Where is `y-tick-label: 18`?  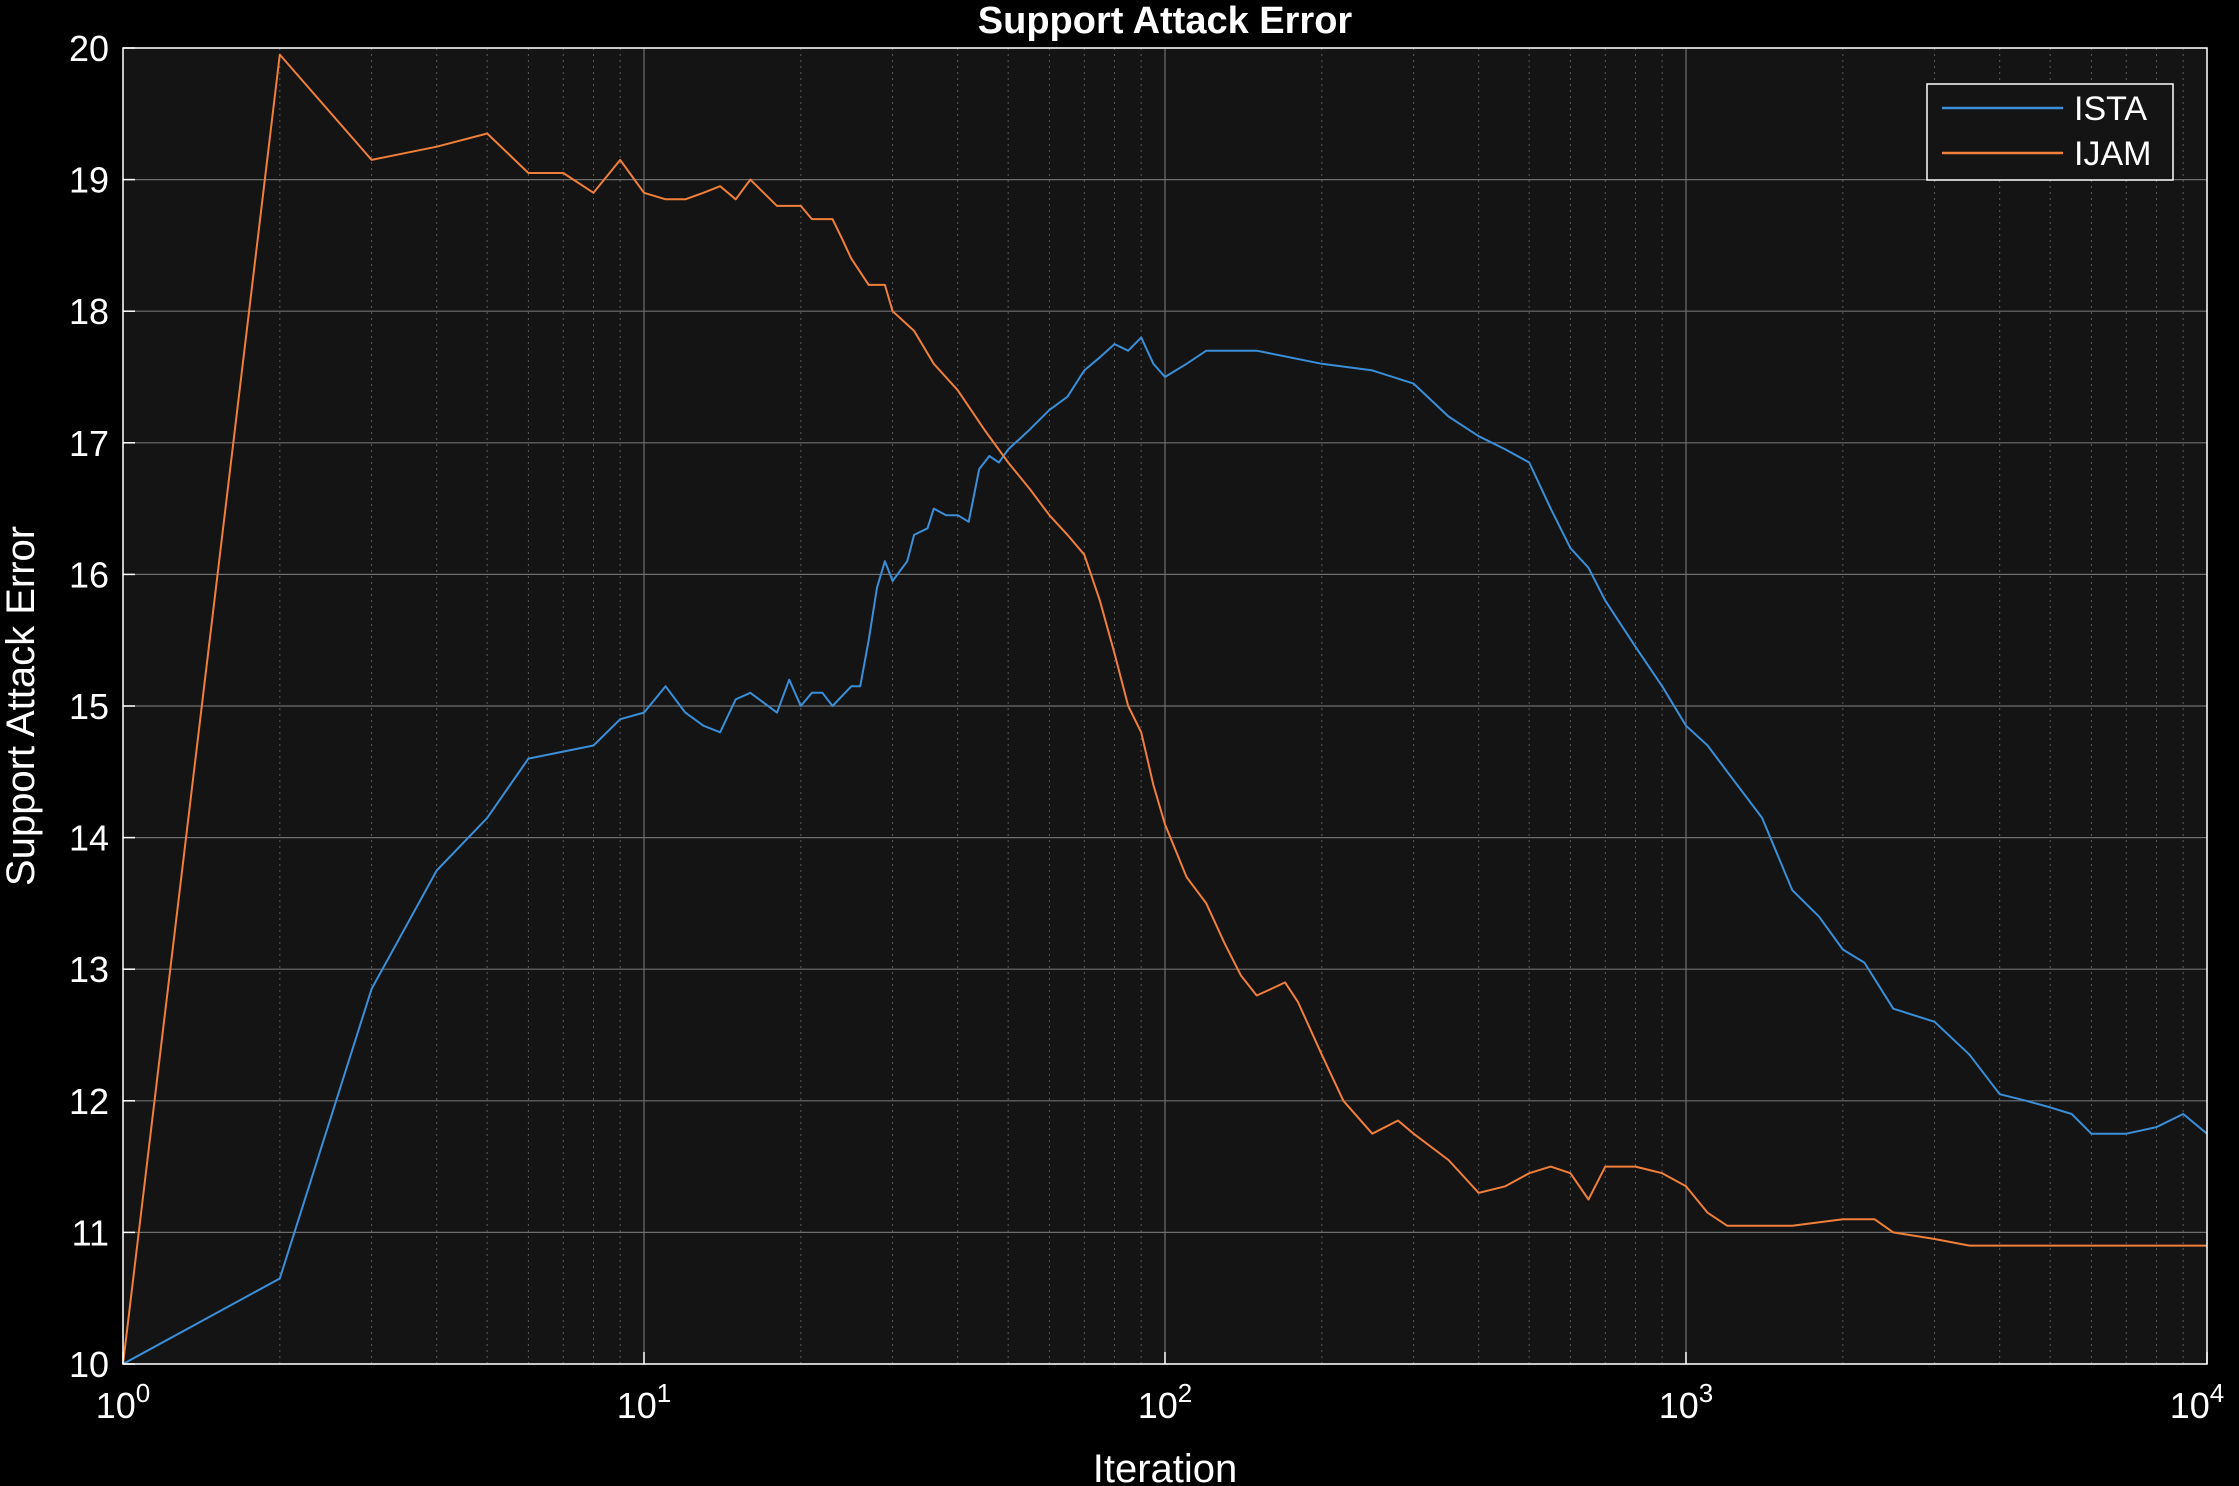
y-tick-label: 18 is located at coordinates (89, 311).